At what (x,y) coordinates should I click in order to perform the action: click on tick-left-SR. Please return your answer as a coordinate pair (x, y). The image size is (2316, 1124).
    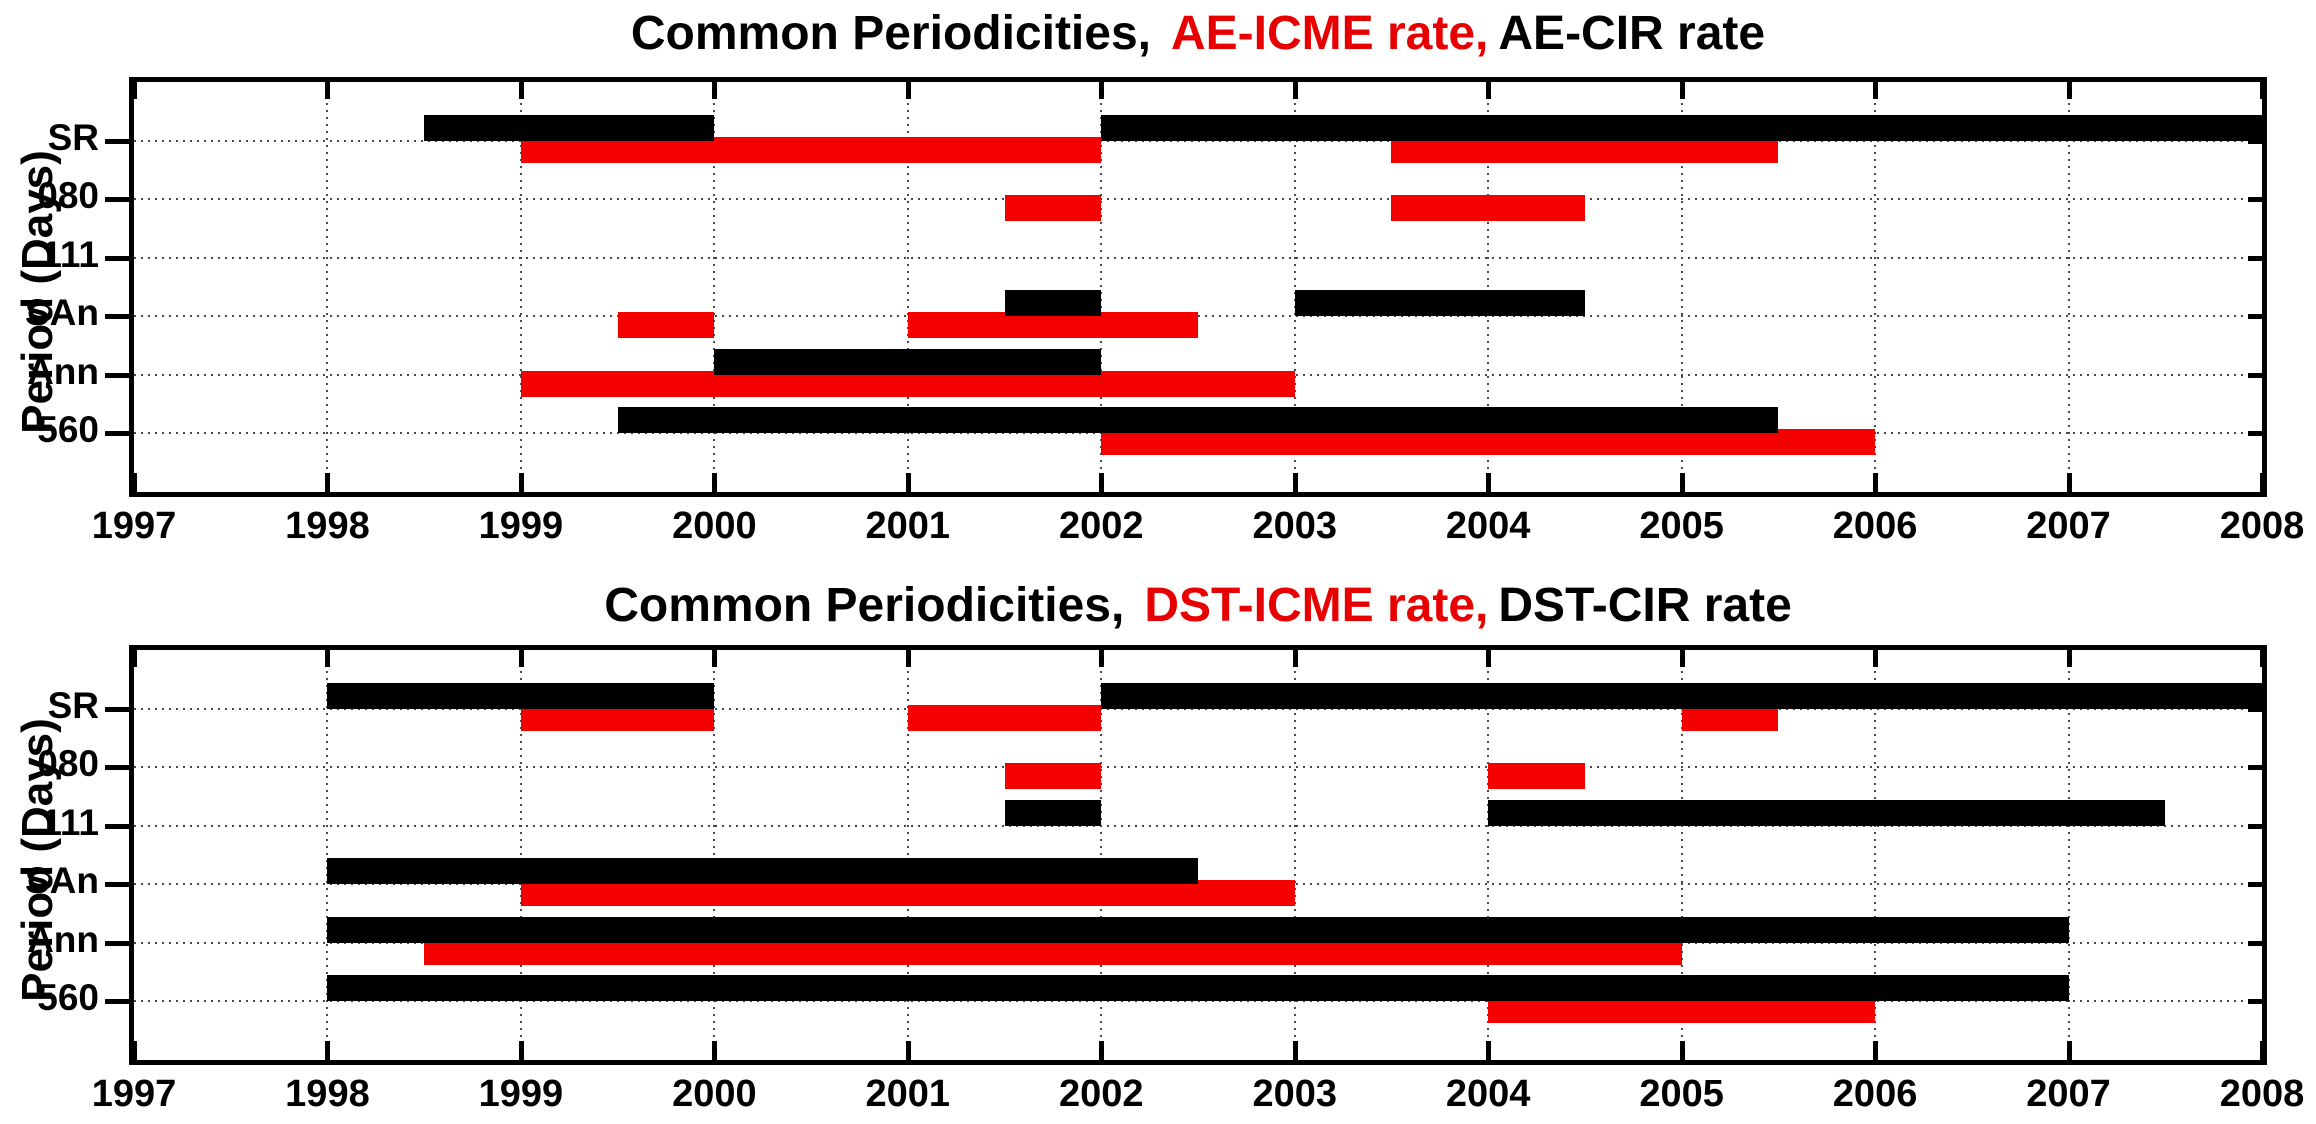
    Looking at the image, I should click on (117, 709).